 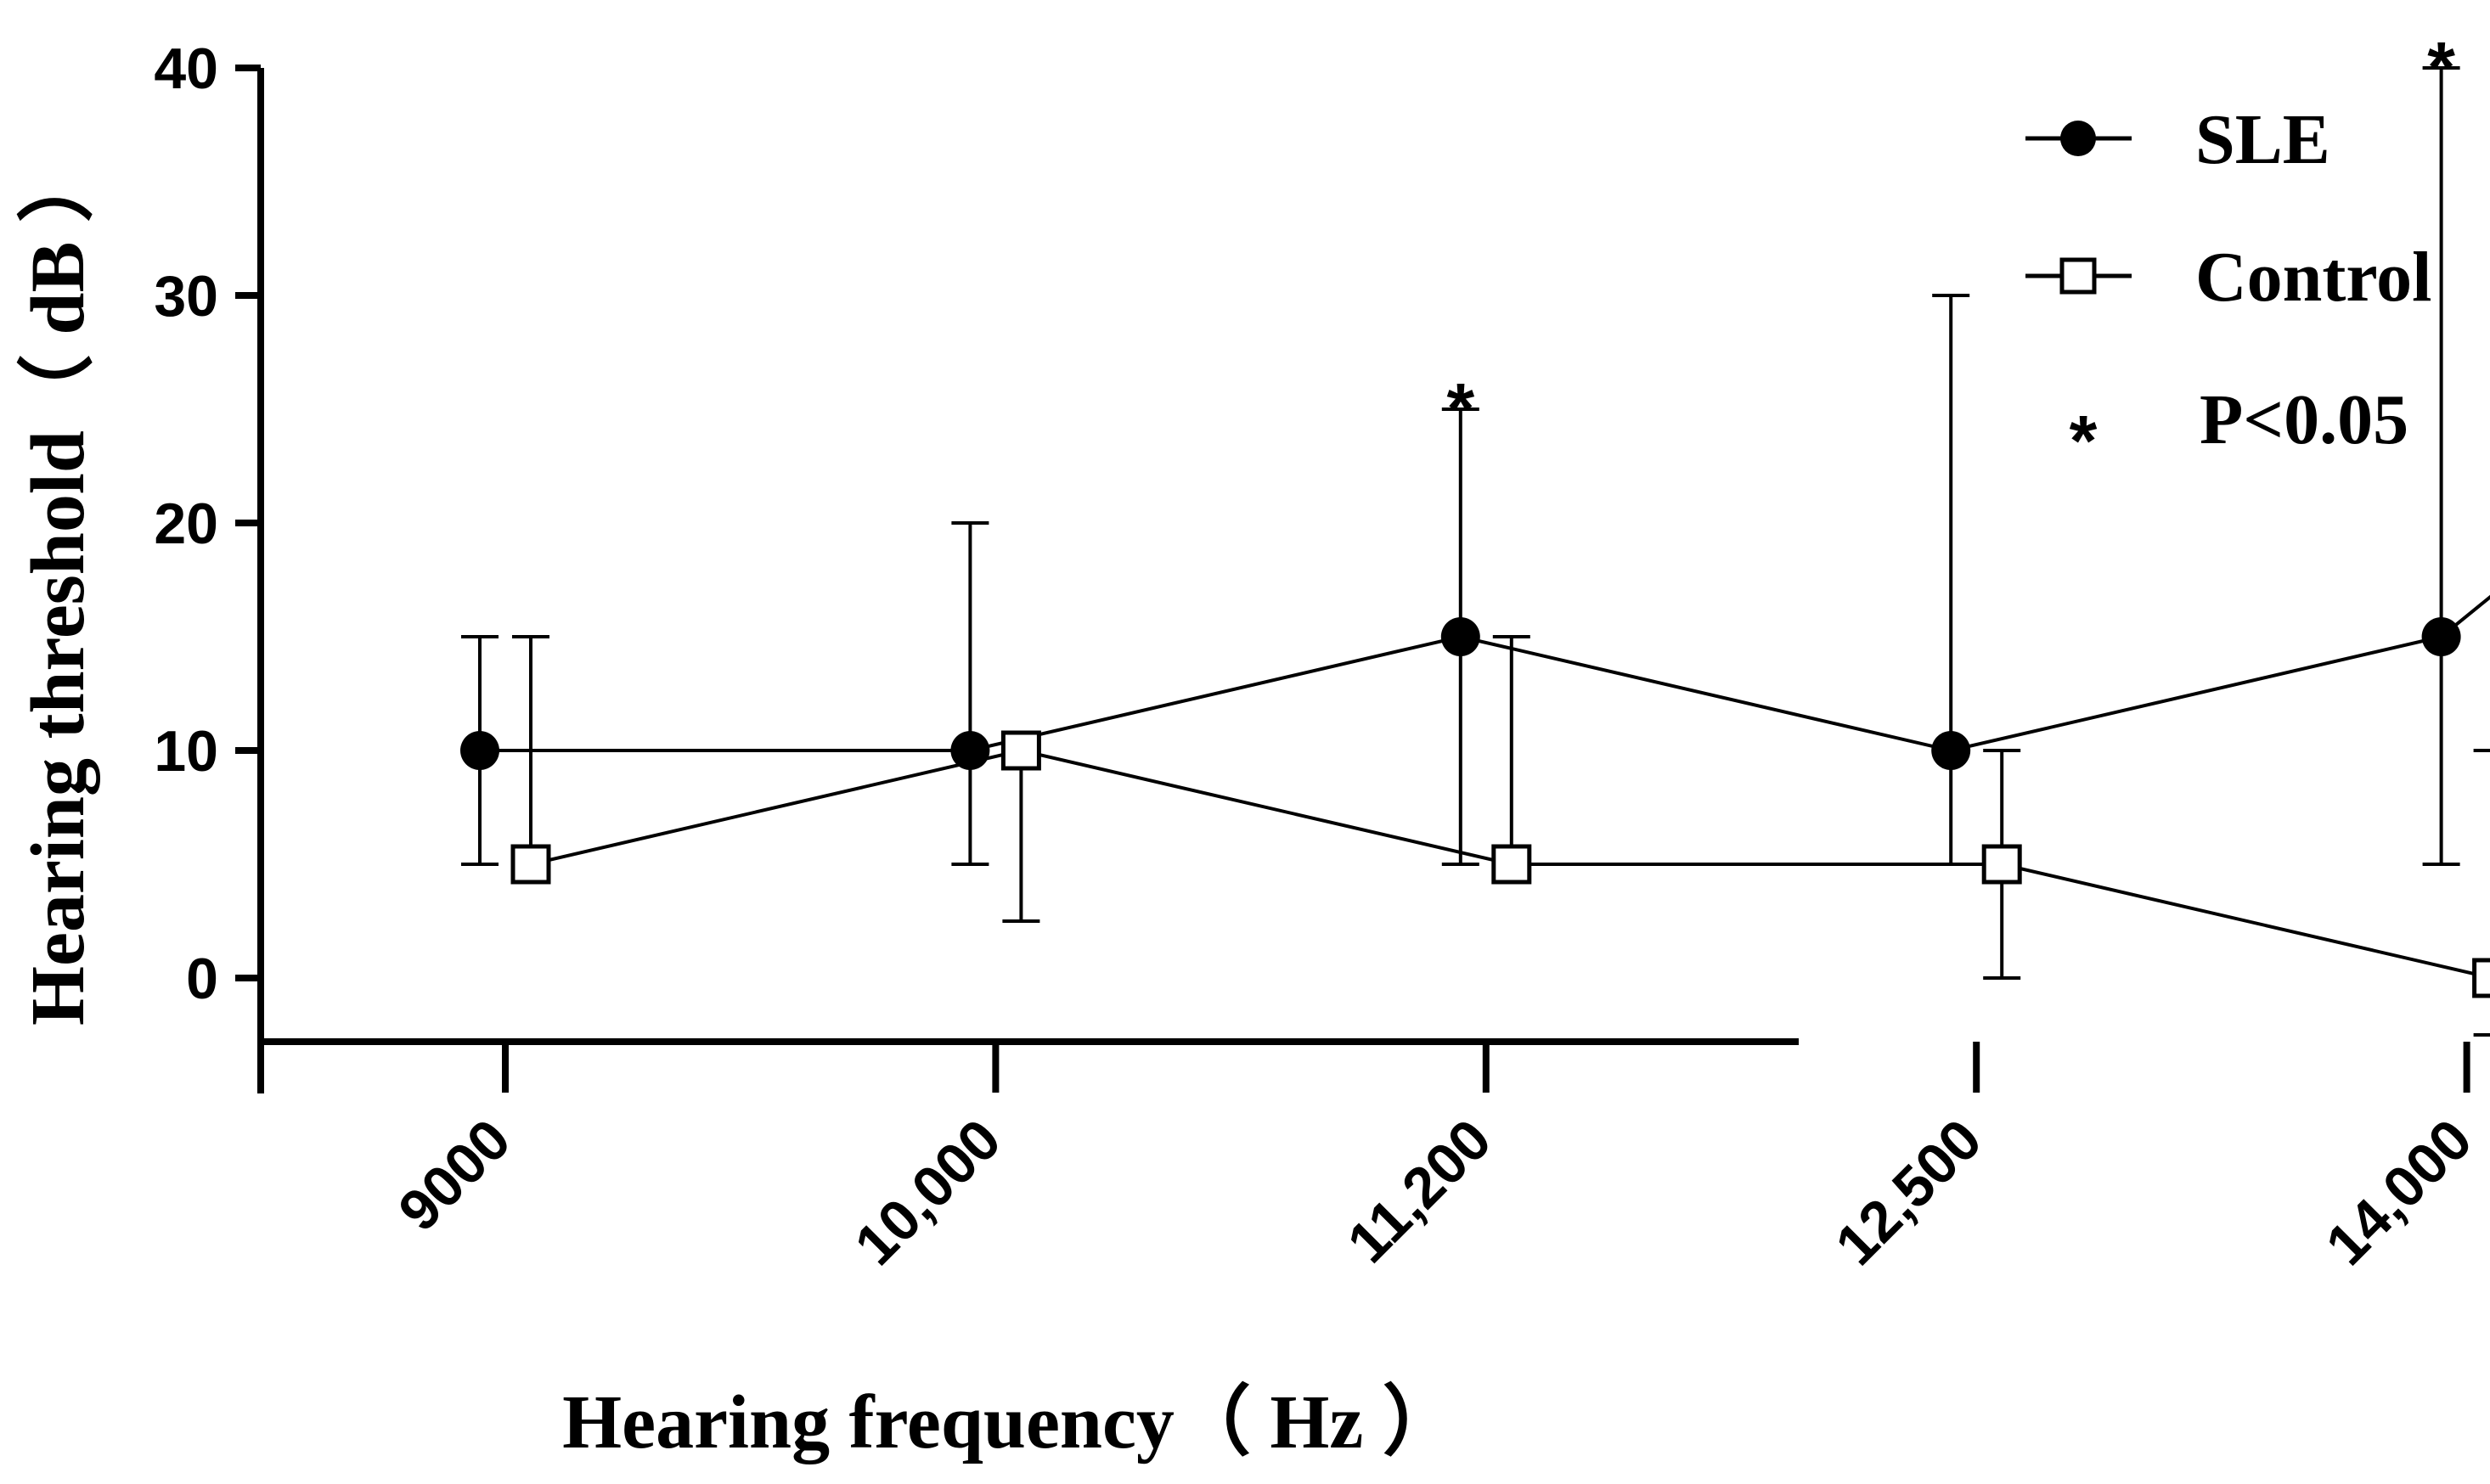 What do you see at coordinates (186, 524) in the screenshot?
I see `y-tick-label: 20` at bounding box center [186, 524].